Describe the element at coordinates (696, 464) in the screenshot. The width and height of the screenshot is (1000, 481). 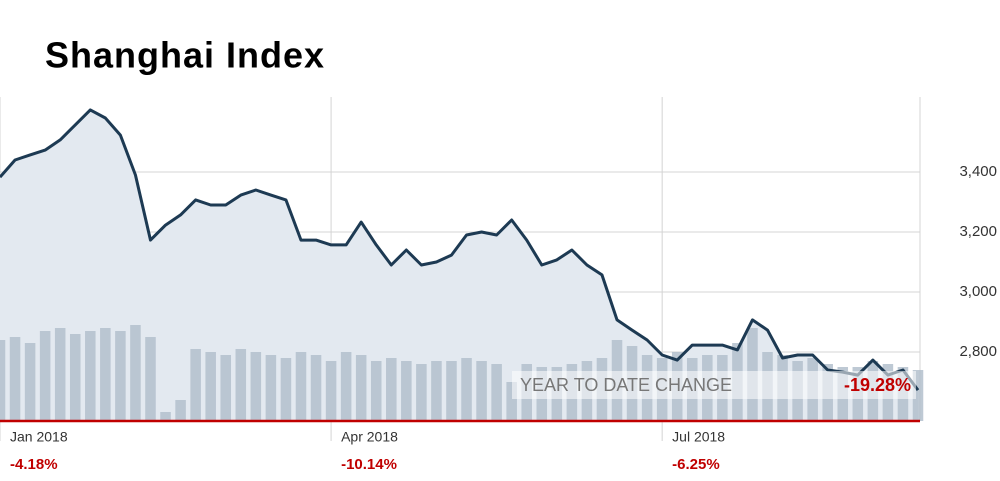
I see `quarter-change: -6.25%` at that location.